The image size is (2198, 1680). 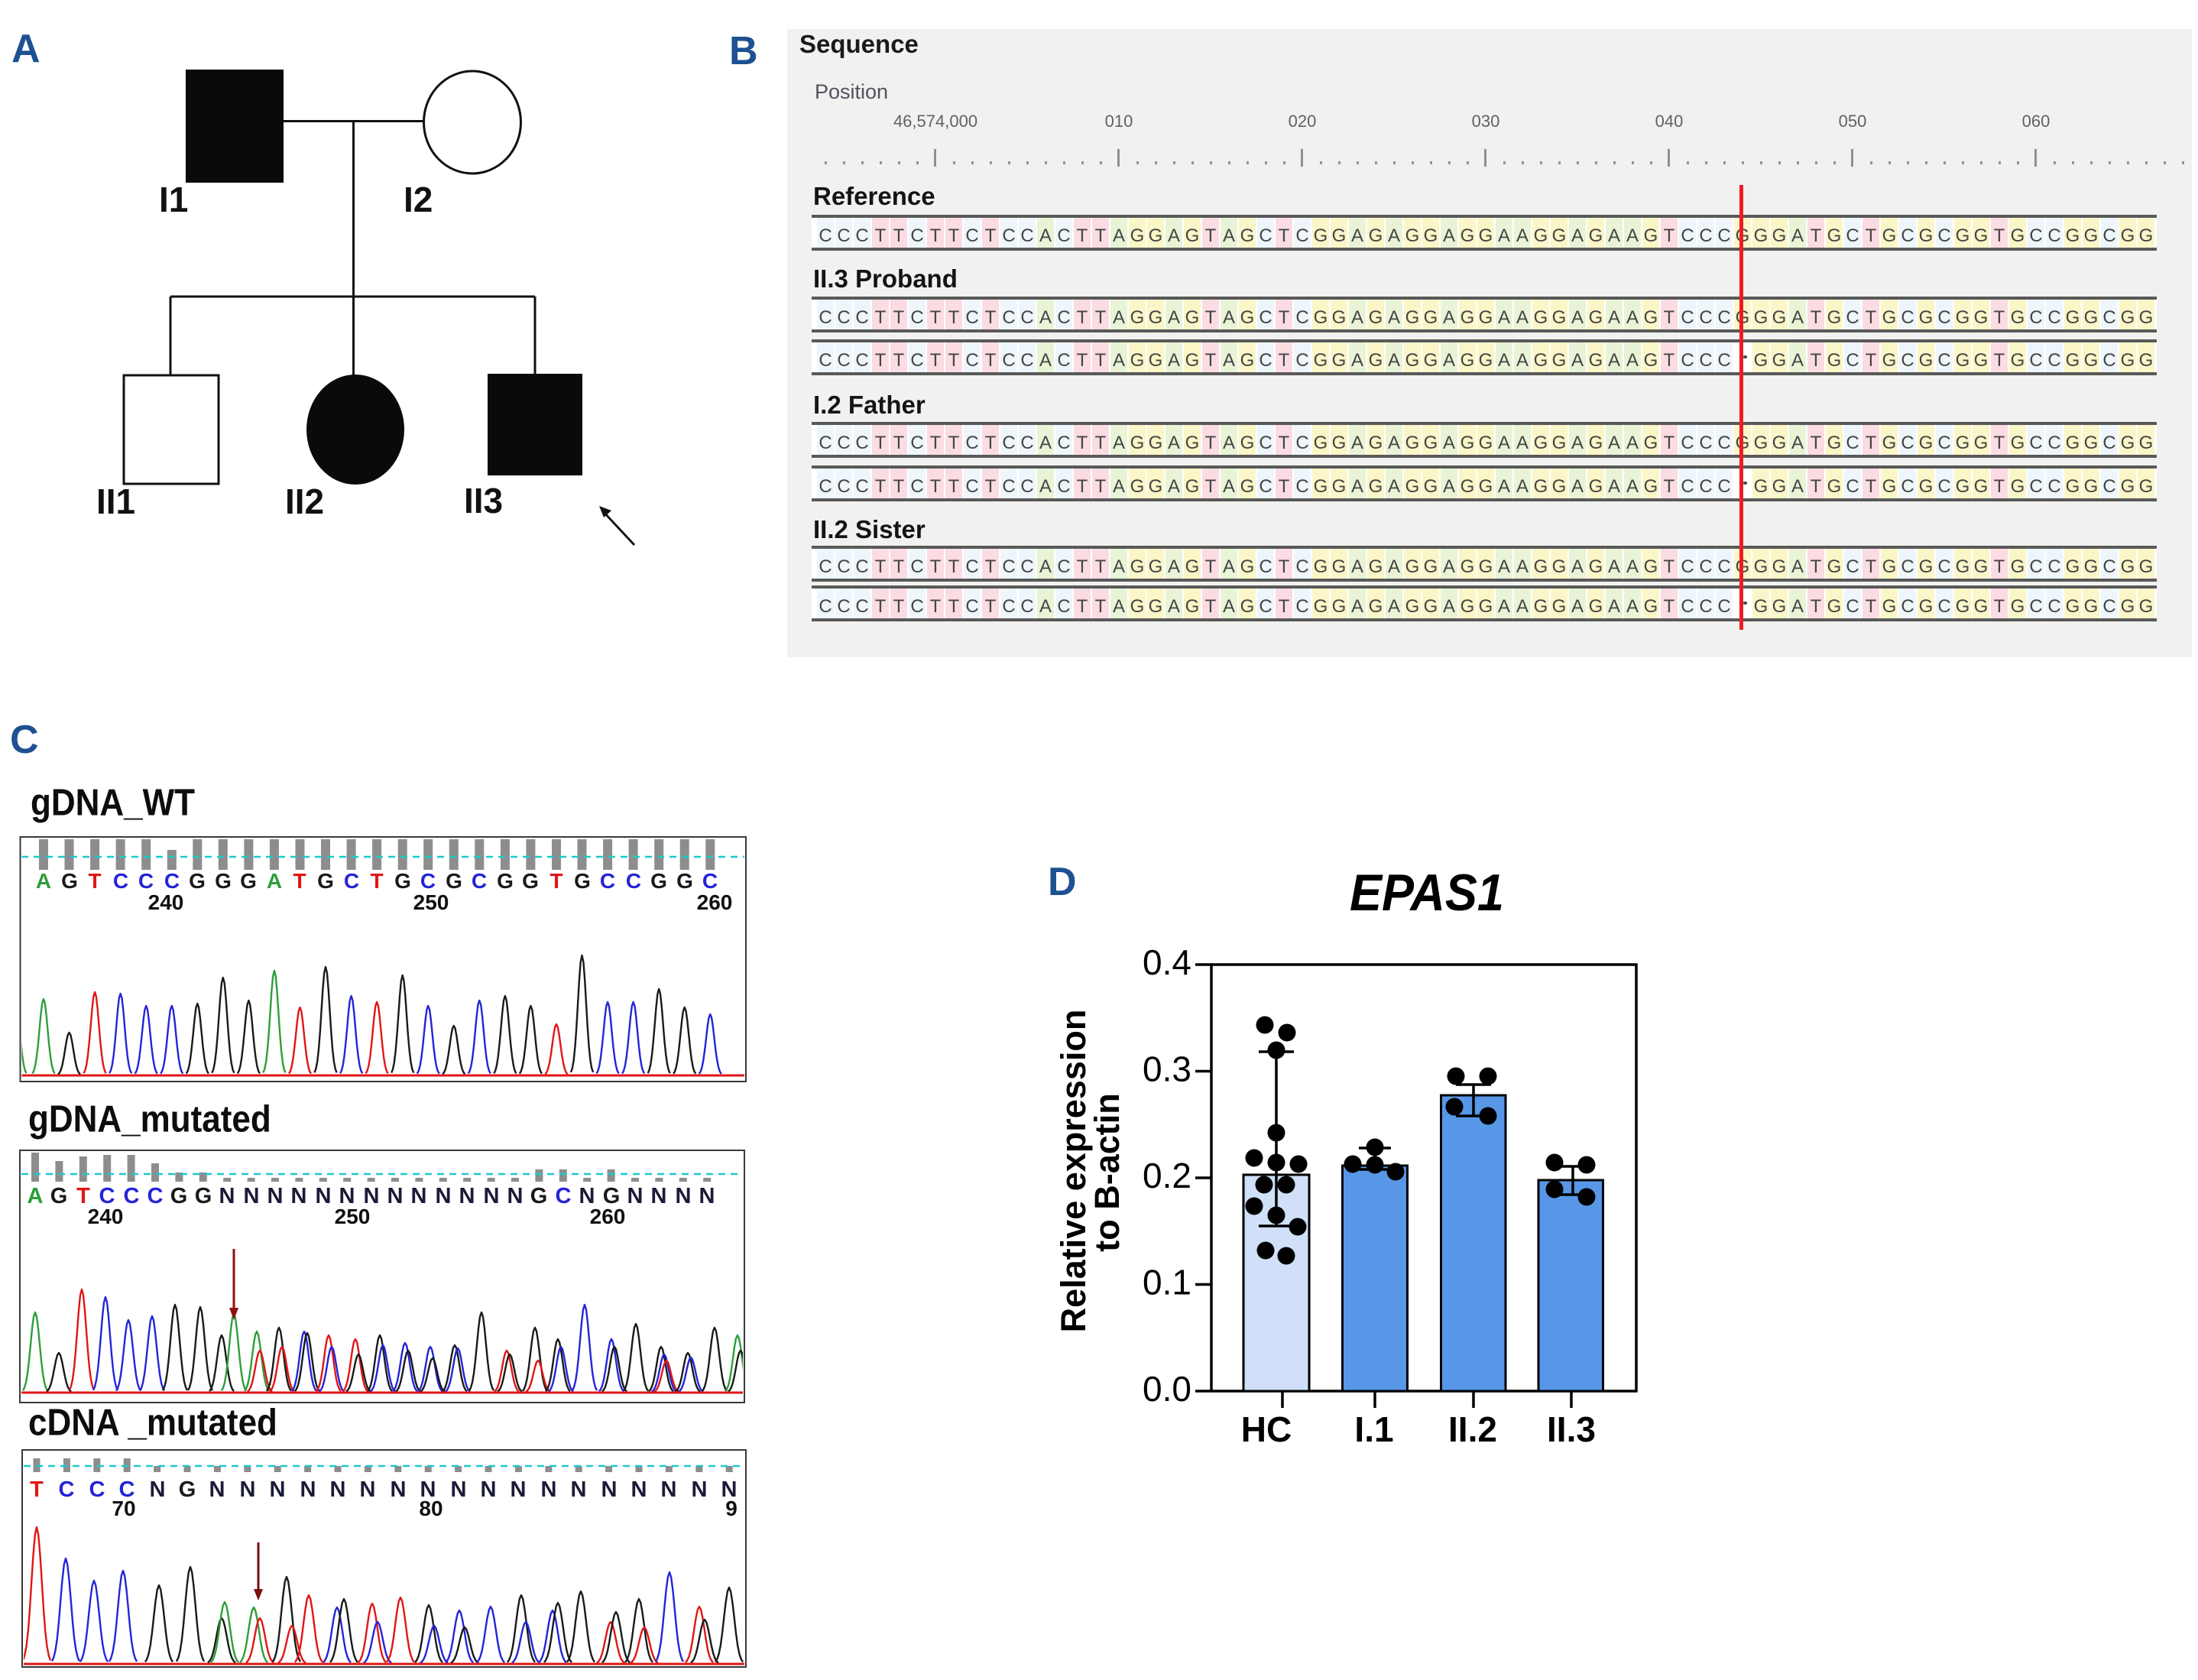 I want to click on svg-text: gDNA_WT, so click(x=113, y=802).